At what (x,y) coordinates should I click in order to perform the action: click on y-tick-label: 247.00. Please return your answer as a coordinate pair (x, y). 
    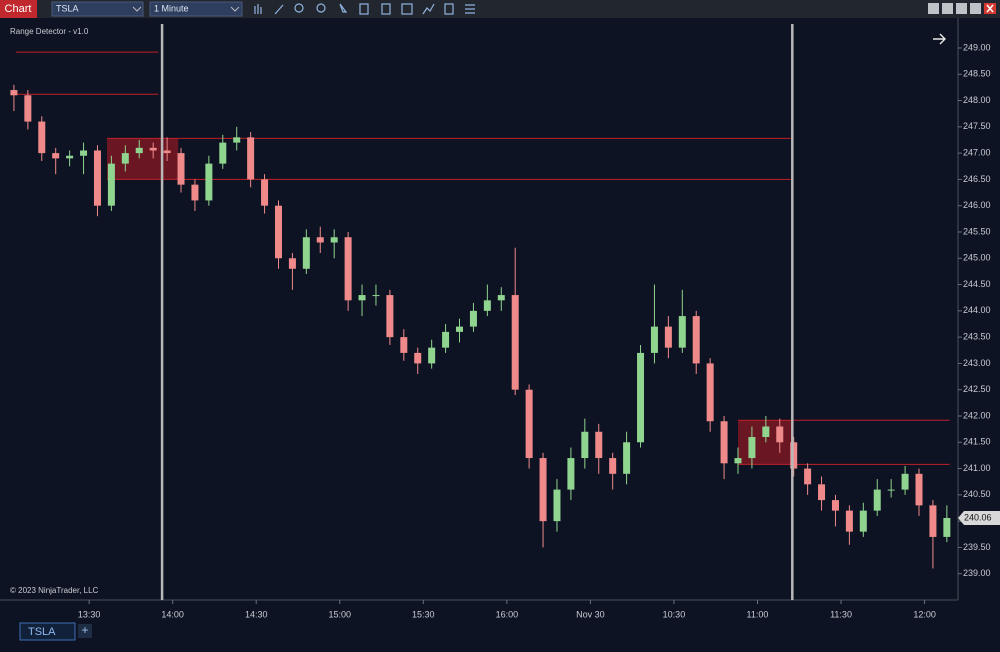
    Looking at the image, I should click on (977, 152).